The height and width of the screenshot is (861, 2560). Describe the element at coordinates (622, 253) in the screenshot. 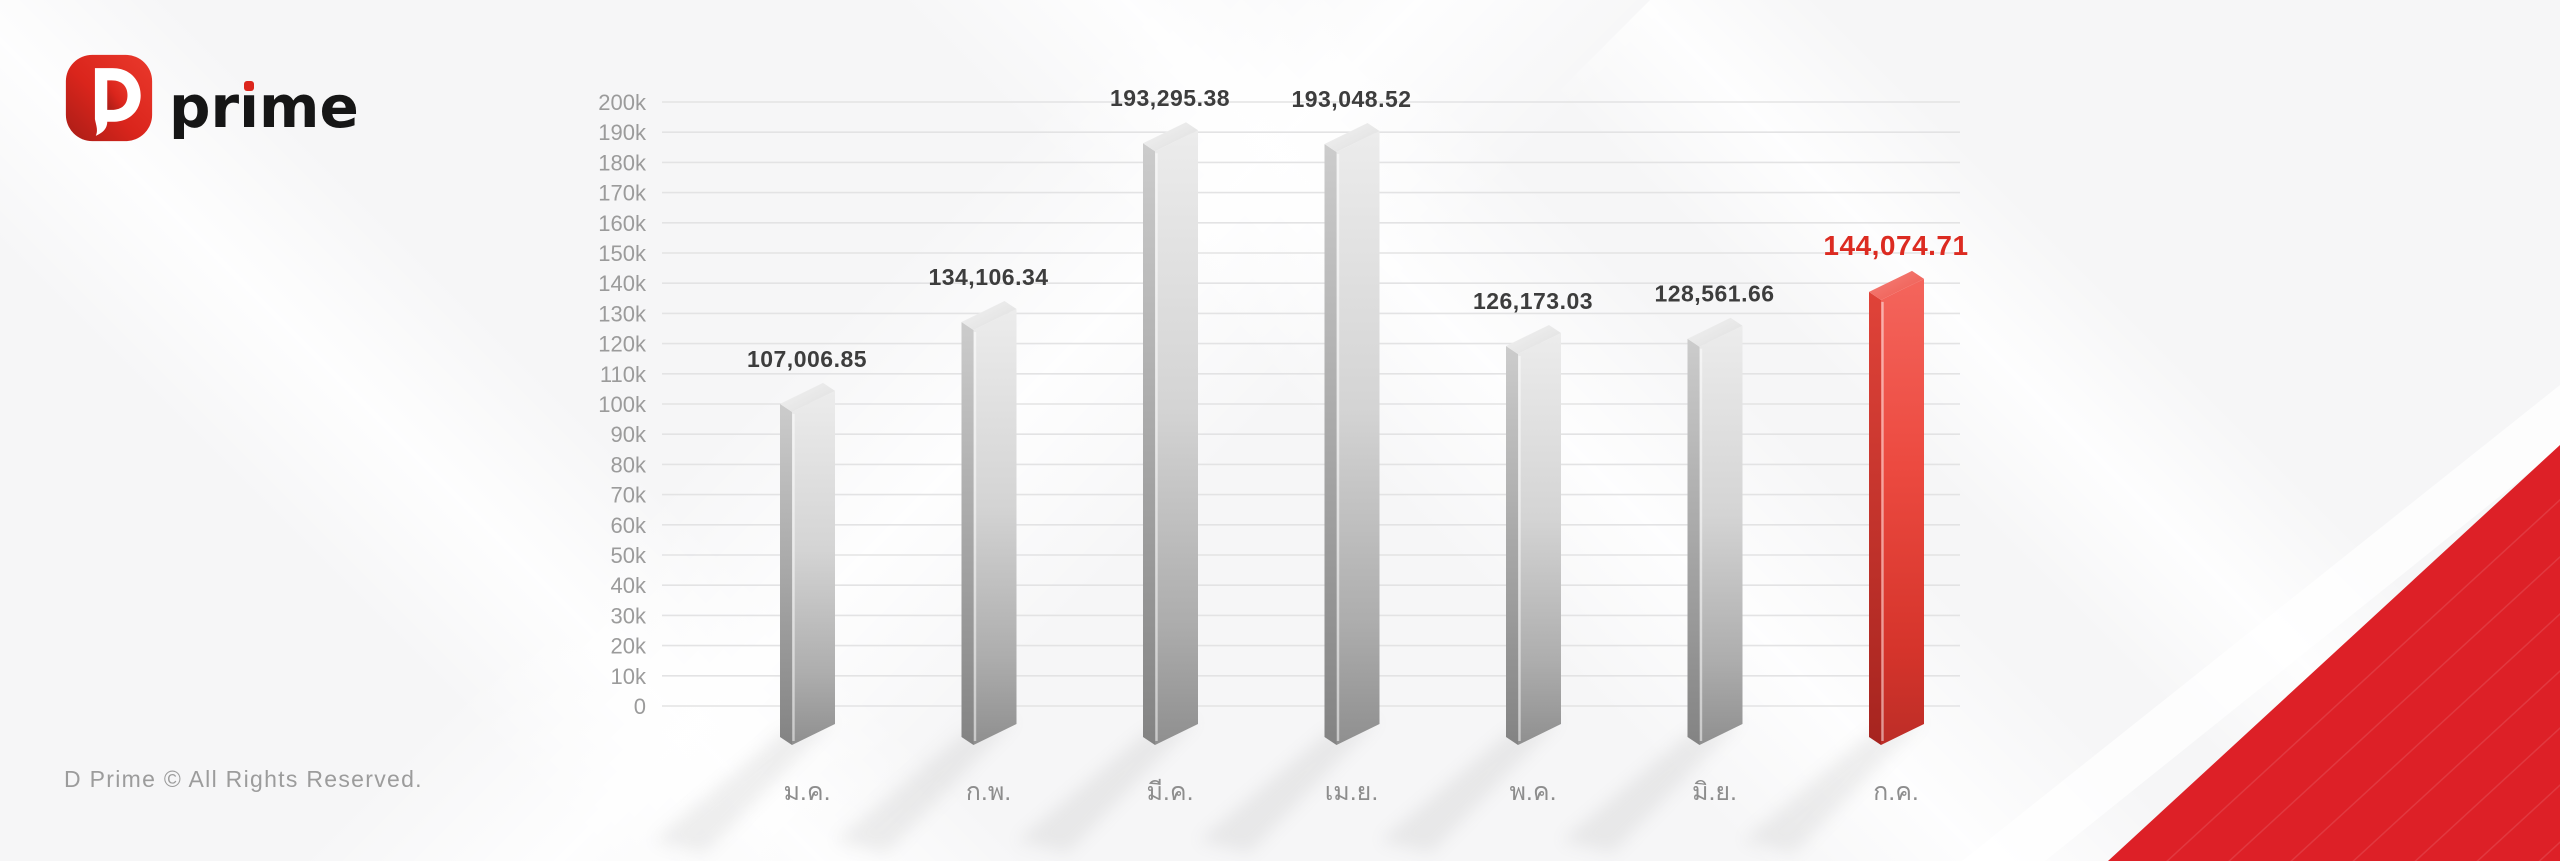

I see `y-axis-tick-label: 150k` at that location.